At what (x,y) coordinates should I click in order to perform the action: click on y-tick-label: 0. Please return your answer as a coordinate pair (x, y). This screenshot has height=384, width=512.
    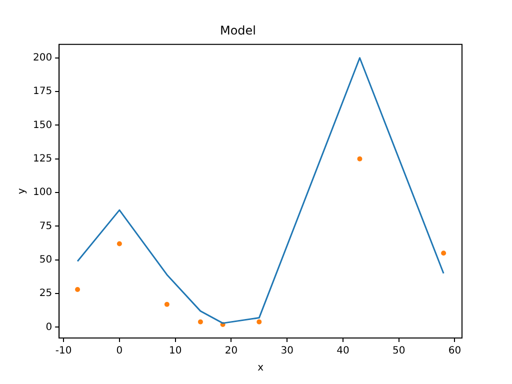
    Looking at the image, I should click on (49, 327).